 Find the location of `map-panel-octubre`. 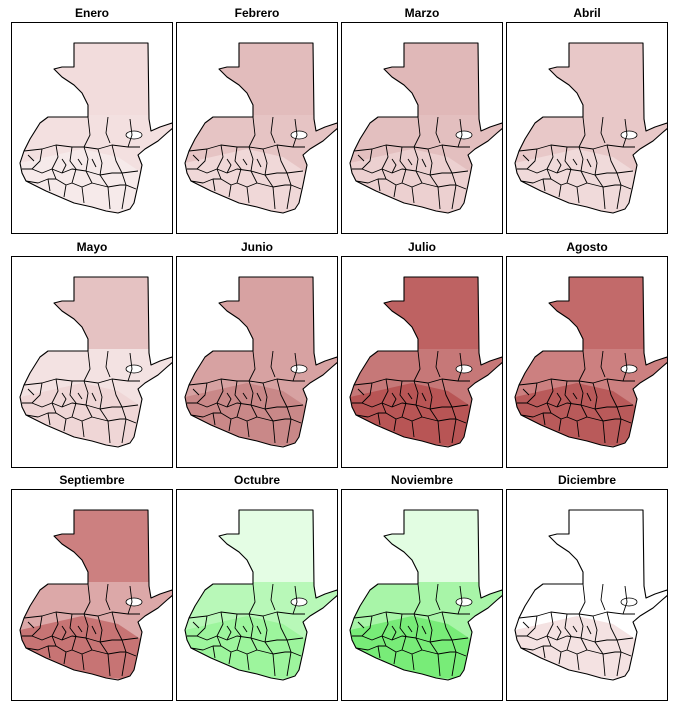

map-panel-octubre is located at coordinates (257, 595).